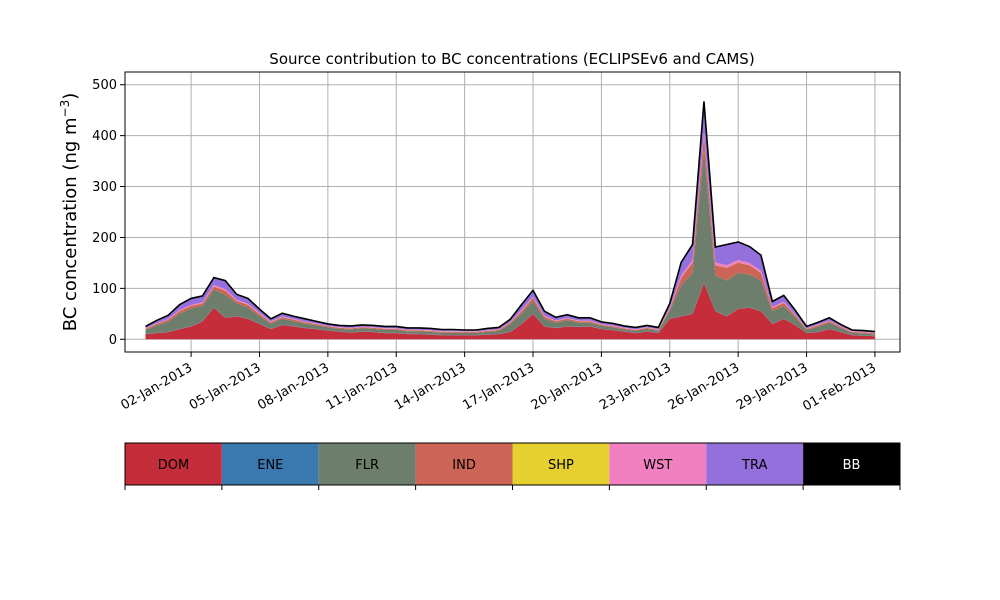 This screenshot has height=600, width=1000. I want to click on x-tick-label: 05-Jan-2013, so click(225, 386).